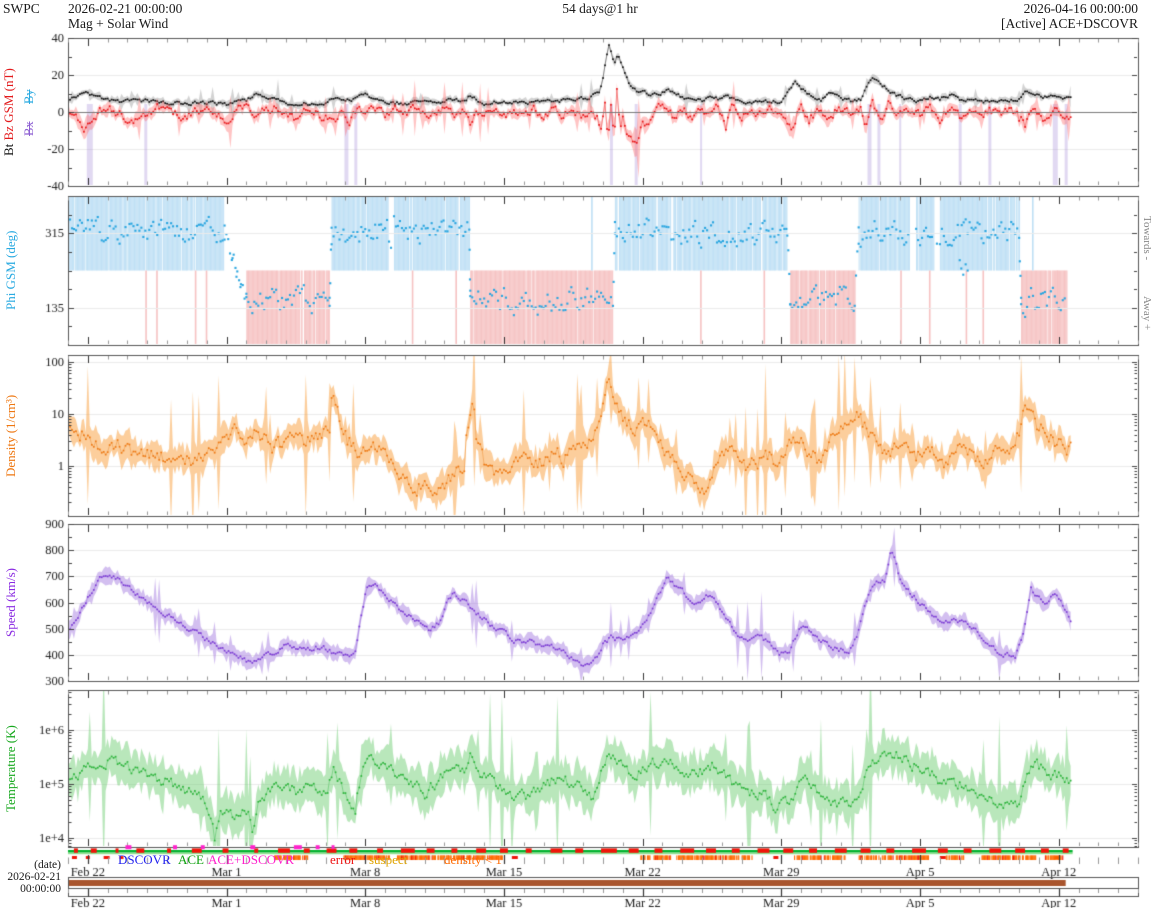  What do you see at coordinates (21, 8) in the screenshot?
I see `app-title: SWPC` at bounding box center [21, 8].